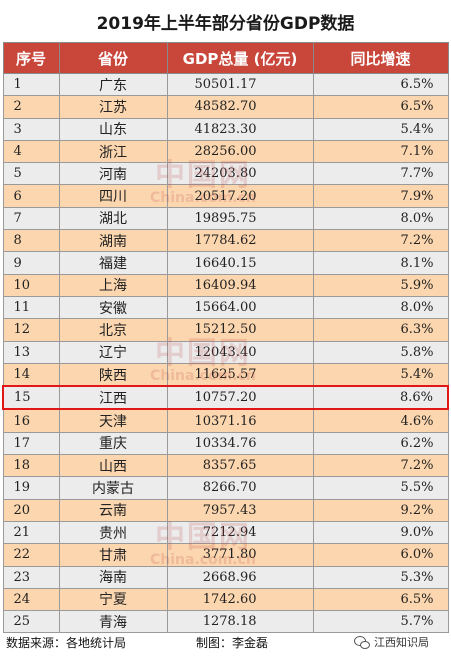 This screenshot has height=660, width=451. Describe the element at coordinates (240, 577) in the screenshot. I see `cell-gdp: 2668.96` at that location.